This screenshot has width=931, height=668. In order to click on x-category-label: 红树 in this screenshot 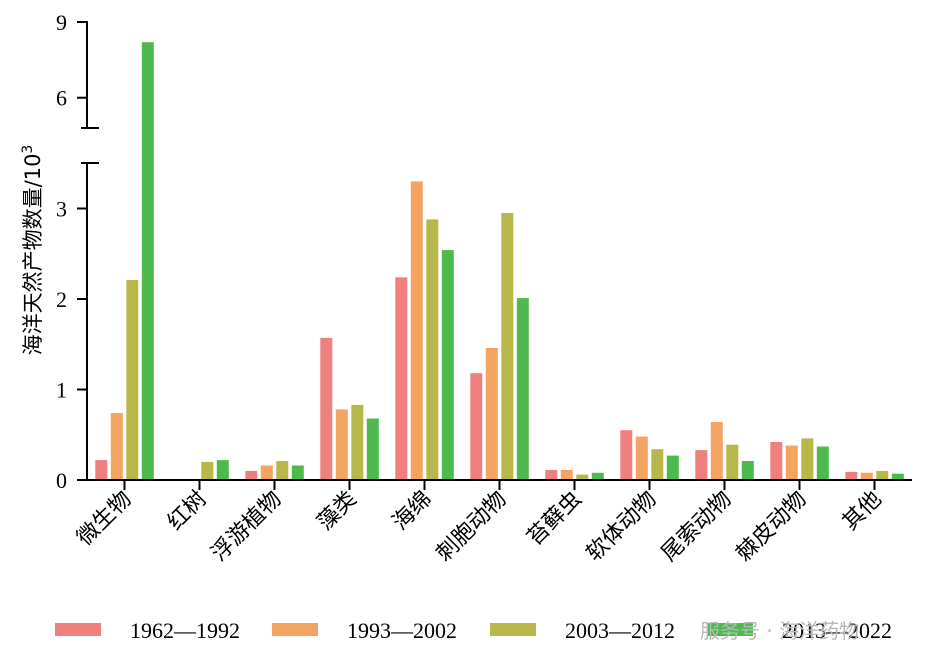, I will do `click(187, 511)`.